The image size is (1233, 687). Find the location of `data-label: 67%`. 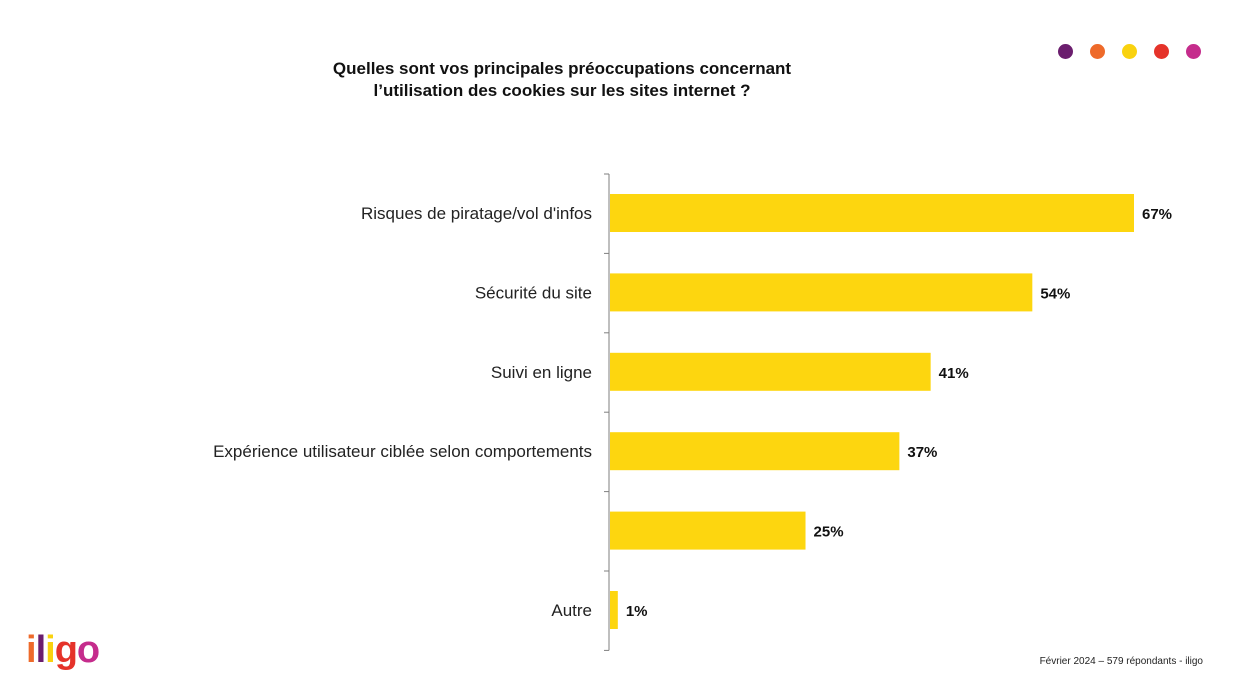

data-label: 67% is located at coordinates (1157, 214).